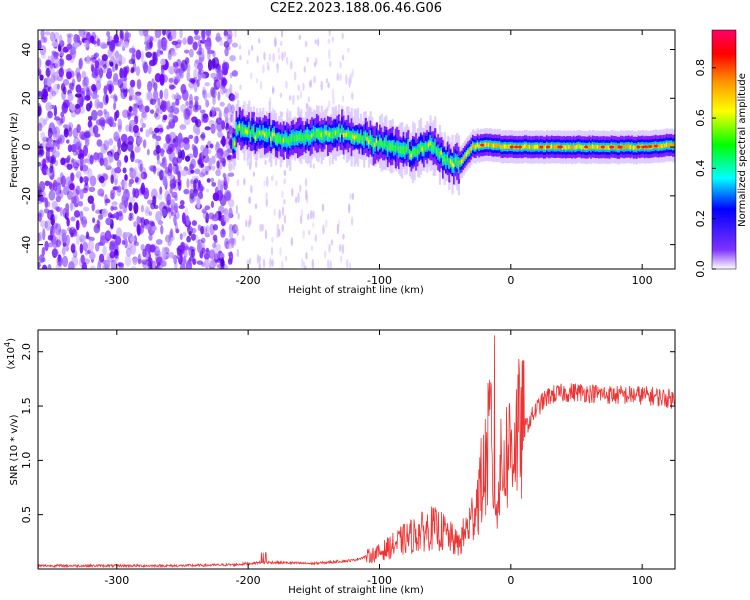  What do you see at coordinates (26, 515) in the screenshot?
I see `y-tick-label: 0.5` at bounding box center [26, 515].